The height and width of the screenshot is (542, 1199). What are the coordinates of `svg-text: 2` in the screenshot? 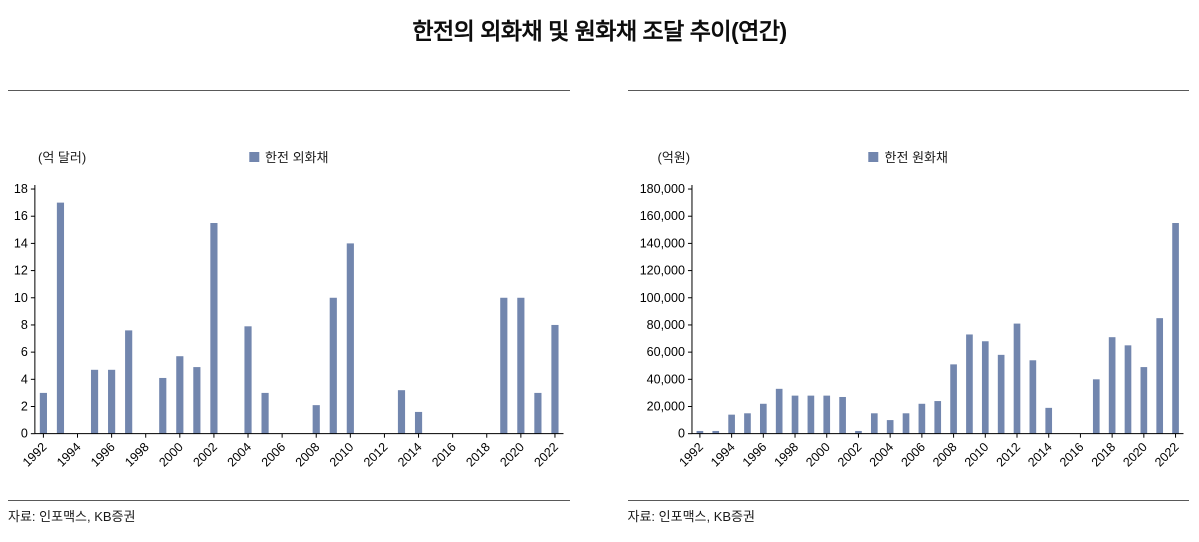 It's located at (24, 407).